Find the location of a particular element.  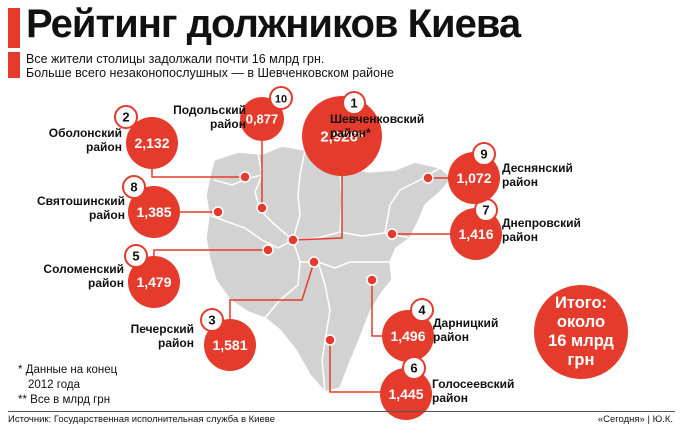

value-text-podolsky: 0,877 is located at coordinates (262, 119).